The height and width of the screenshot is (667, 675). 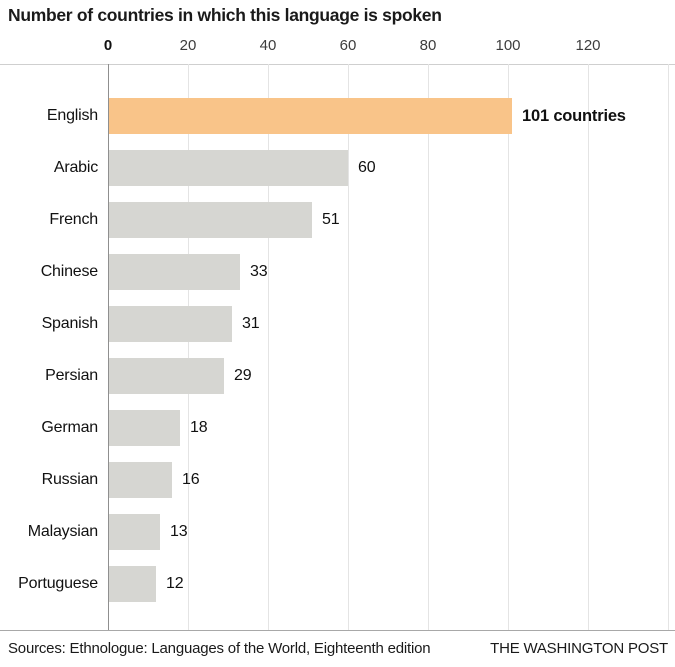 I want to click on value-label: 13, so click(x=179, y=531).